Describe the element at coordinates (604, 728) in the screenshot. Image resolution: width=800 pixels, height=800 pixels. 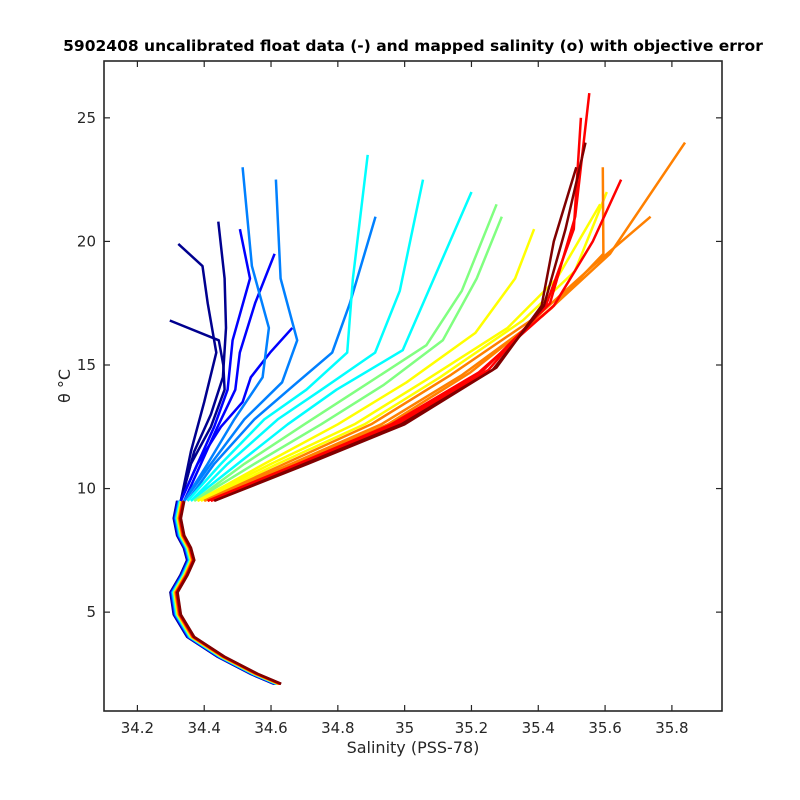
I see `x-tick-label: 35.6` at that location.